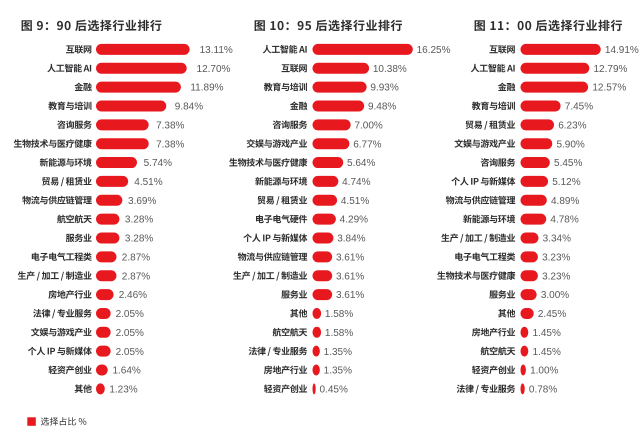 The width and height of the screenshot is (640, 435). Describe the element at coordinates (572, 125) in the screenshot. I see `svg-text: 6.23%` at that location.